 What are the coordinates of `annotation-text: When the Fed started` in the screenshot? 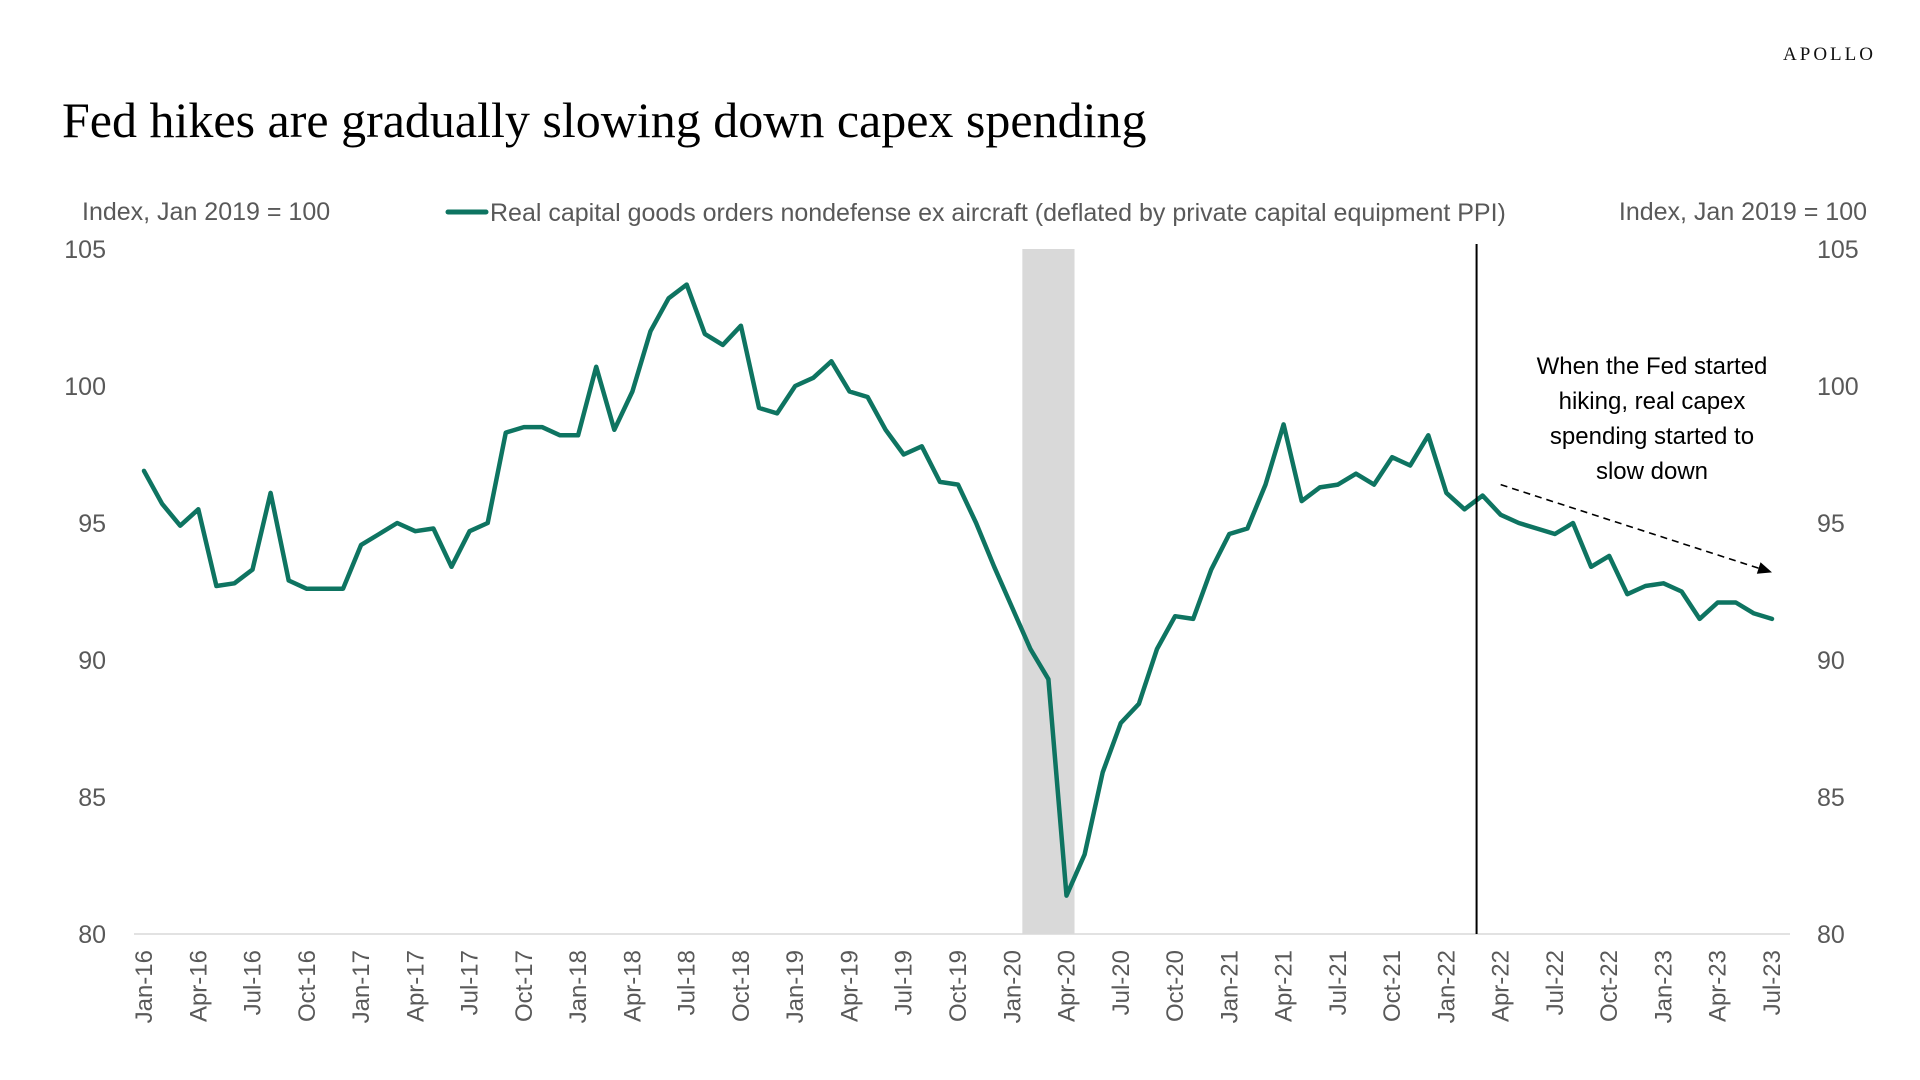 It's located at (1652, 366).